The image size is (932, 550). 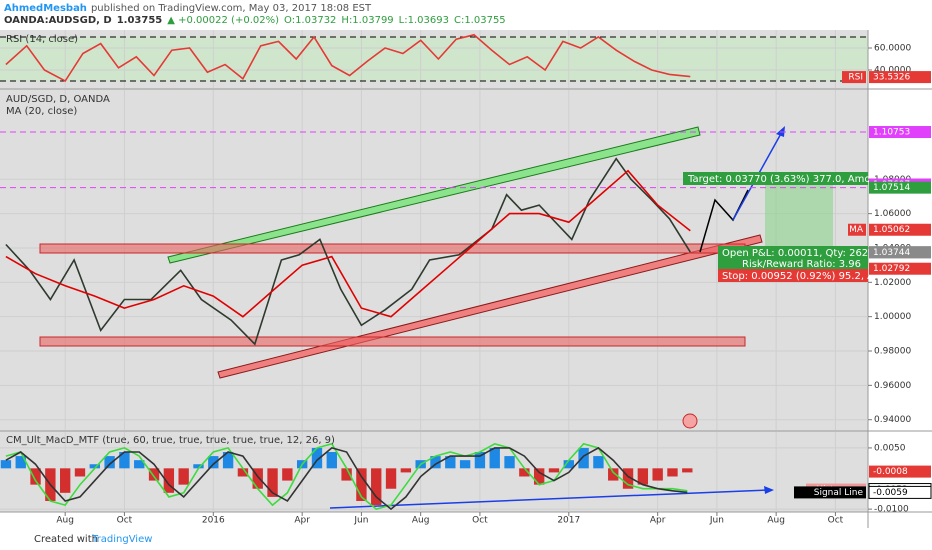 What do you see at coordinates (424, 20) in the screenshot?
I see `ohlc-low: L:1.03693` at bounding box center [424, 20].